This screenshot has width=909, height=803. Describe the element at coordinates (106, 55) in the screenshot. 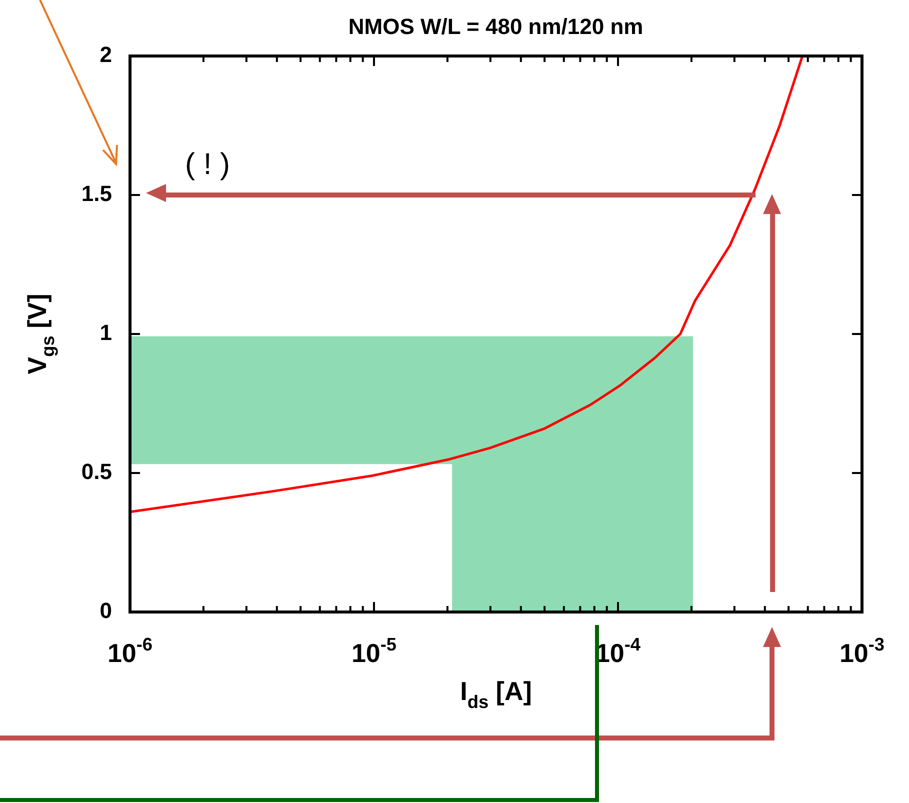

I see `y-tick-label: 2` at that location.